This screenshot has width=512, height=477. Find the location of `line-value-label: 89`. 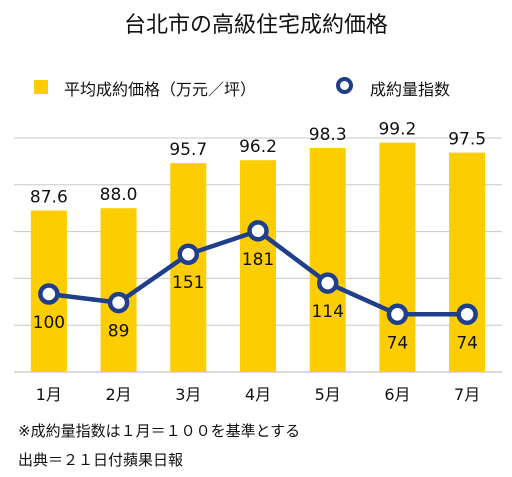

line-value-label: 89 is located at coordinates (119, 332).